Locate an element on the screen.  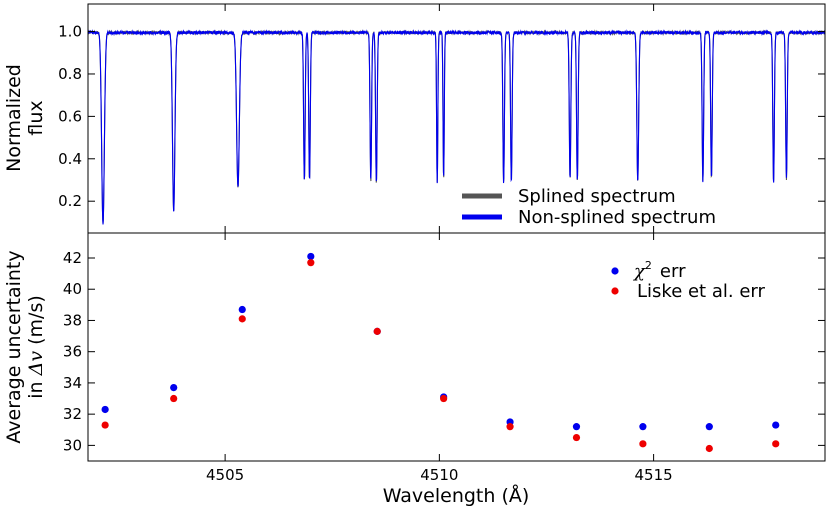
ylabel-delta-v: Δv is located at coordinates (36, 364).